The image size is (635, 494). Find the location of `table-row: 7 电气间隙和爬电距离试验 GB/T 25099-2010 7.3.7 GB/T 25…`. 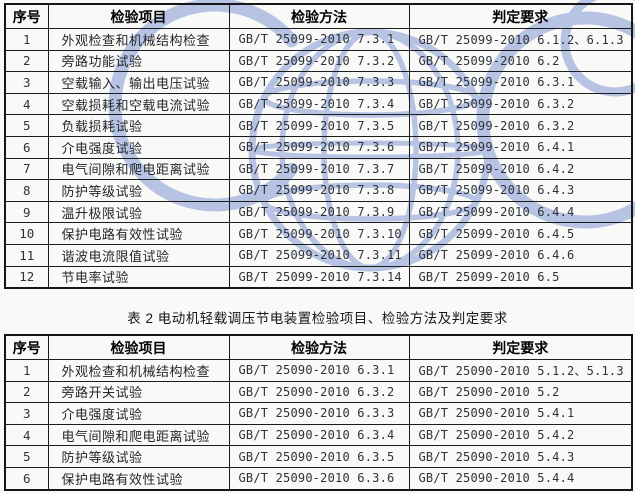

table-row: 7 电气间隙和爬电距离试验 GB/T 25099-2010 7.3.7 GB/T 25… is located at coordinates (318, 169).